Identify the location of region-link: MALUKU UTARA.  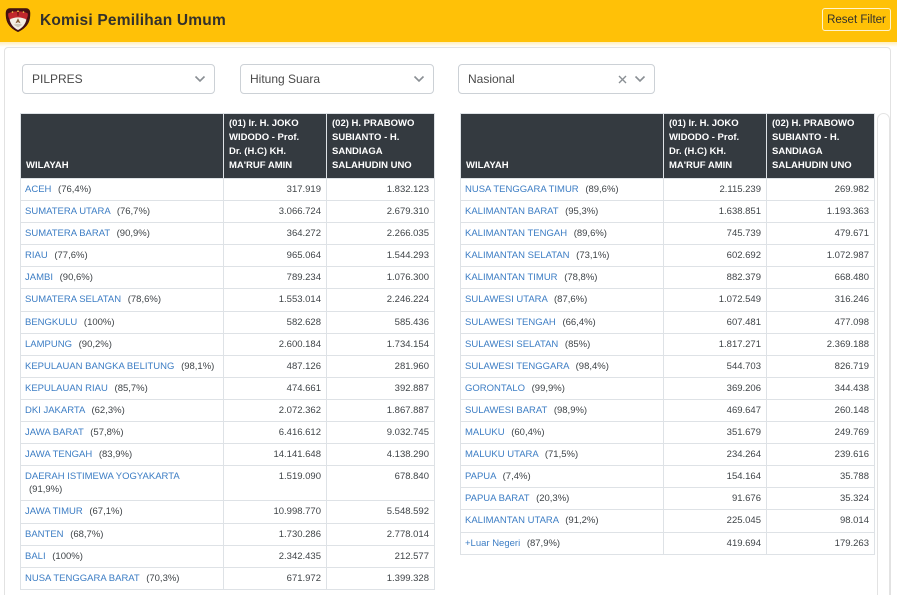
(502, 455).